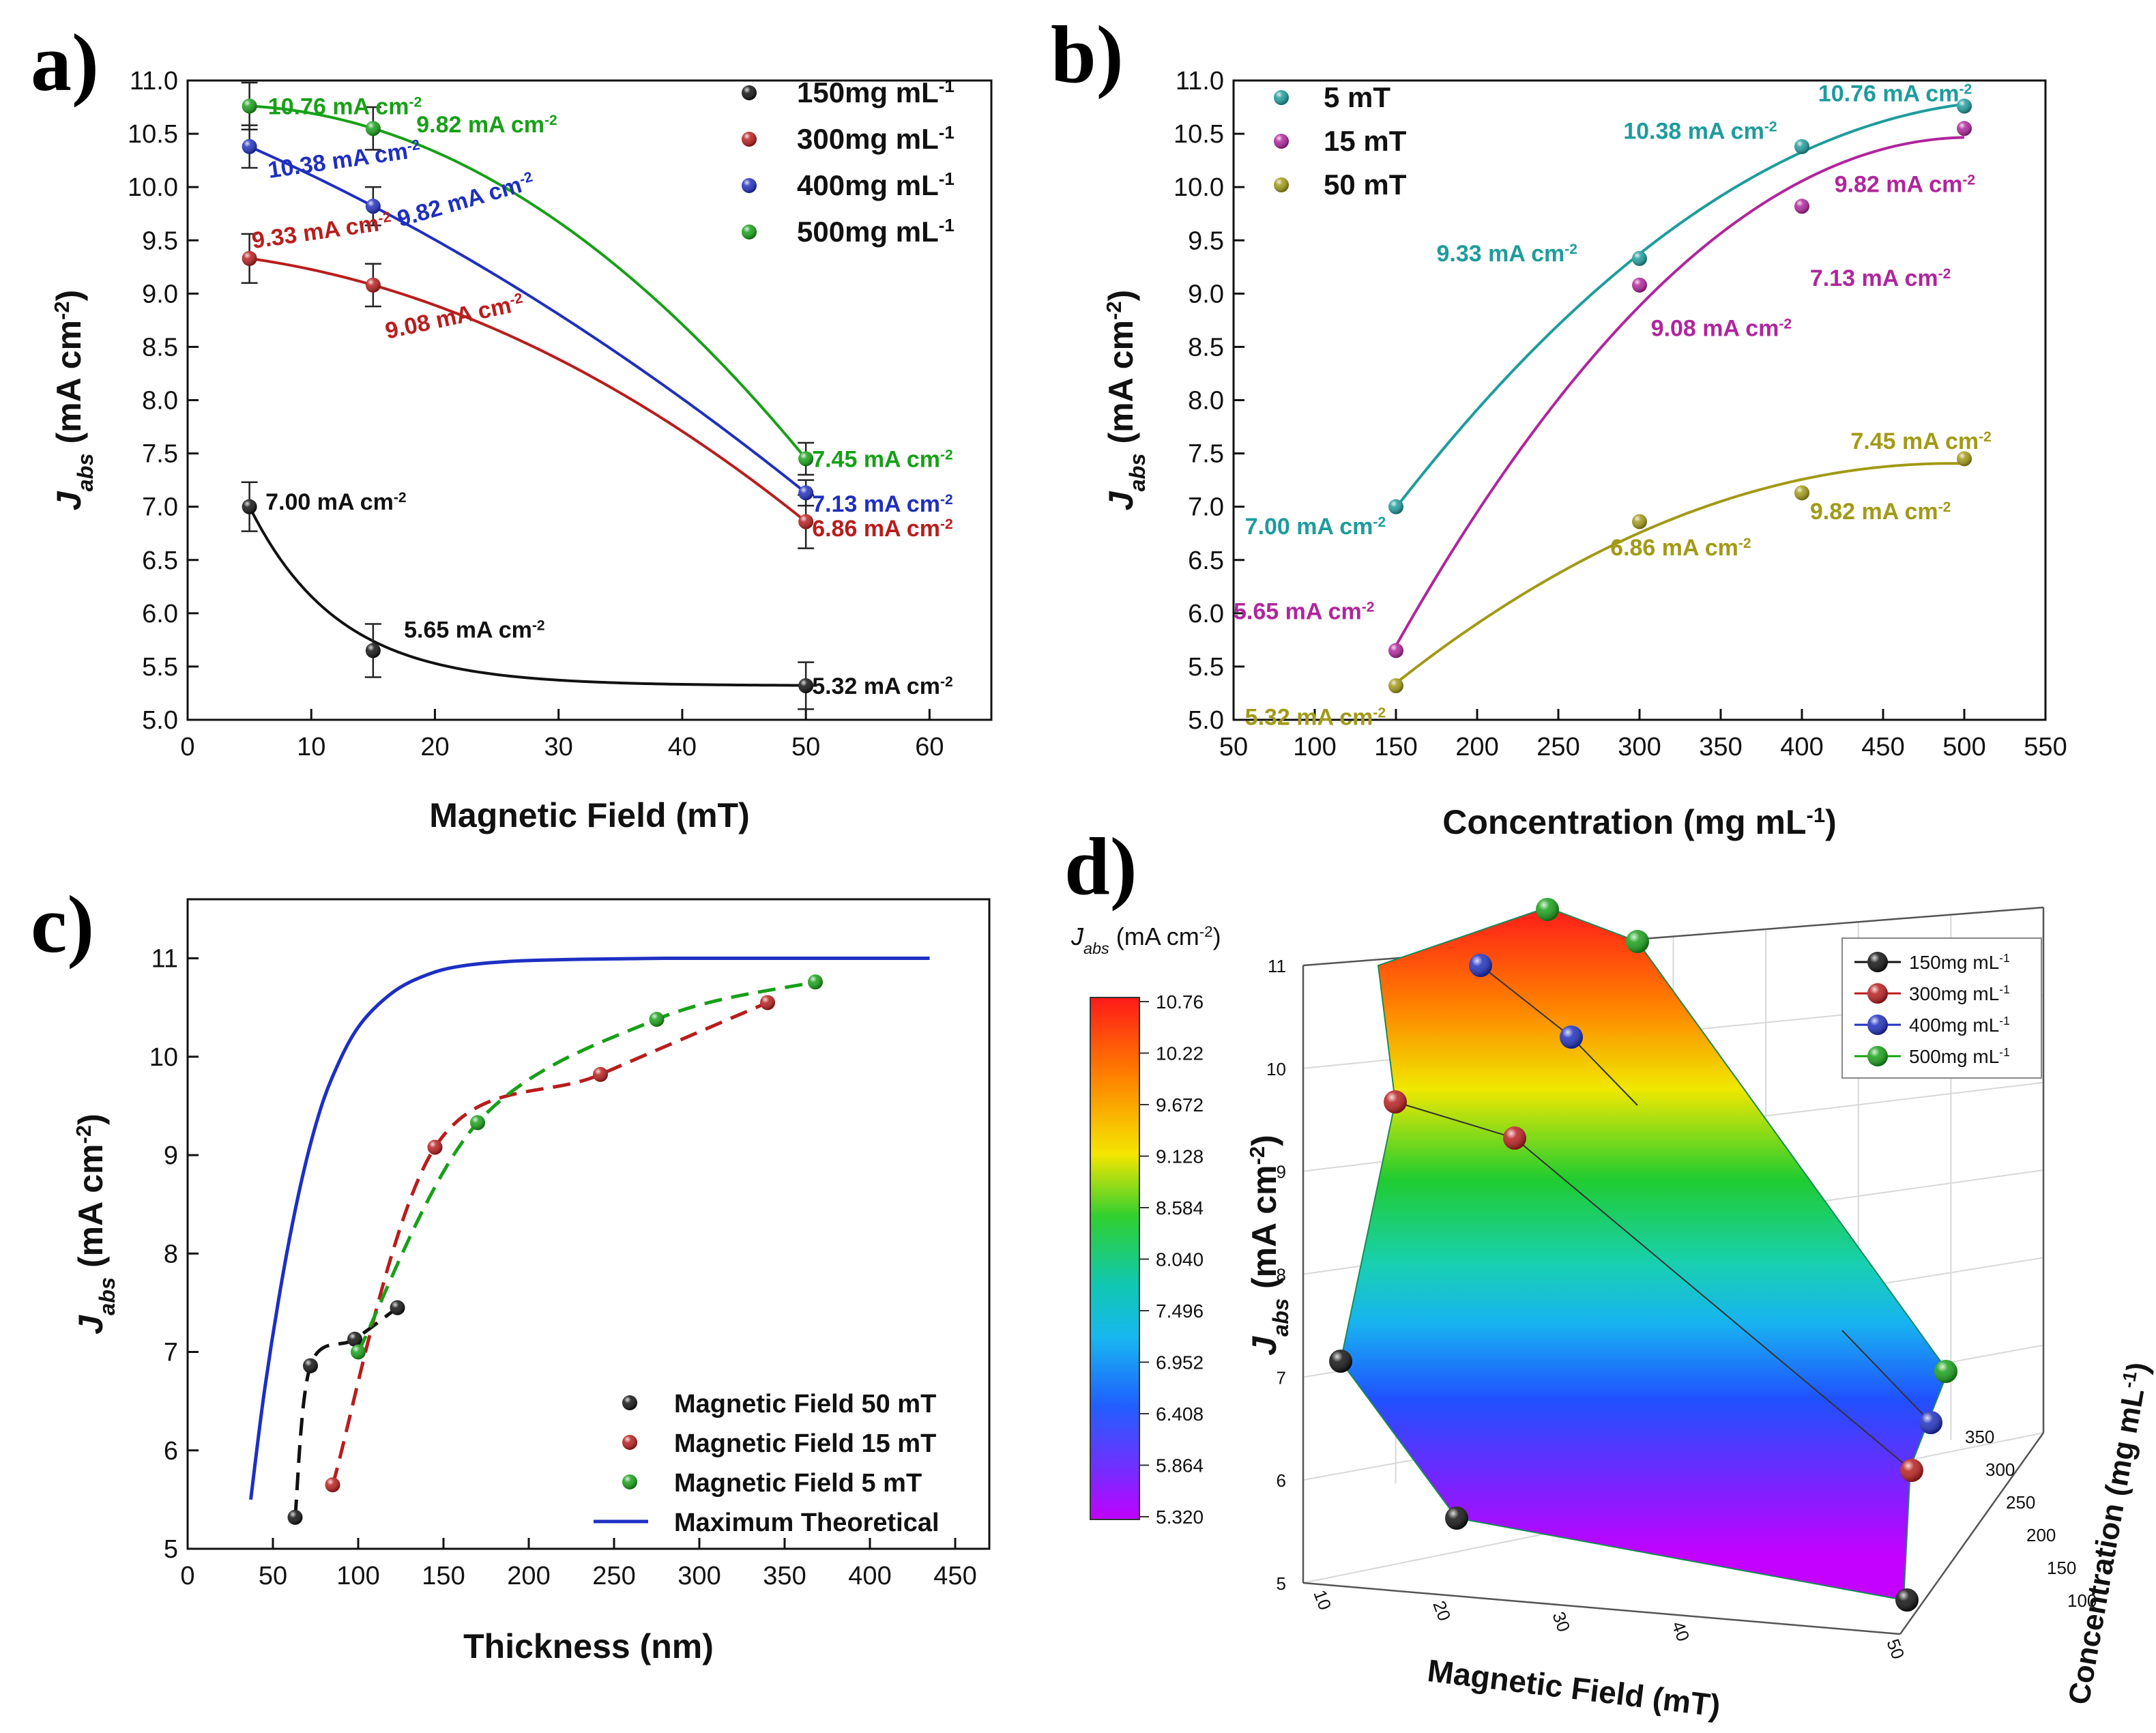 The height and width of the screenshot is (1733, 2156). I want to click on legend-label: Magnetic Field 15 mT, so click(805, 1443).